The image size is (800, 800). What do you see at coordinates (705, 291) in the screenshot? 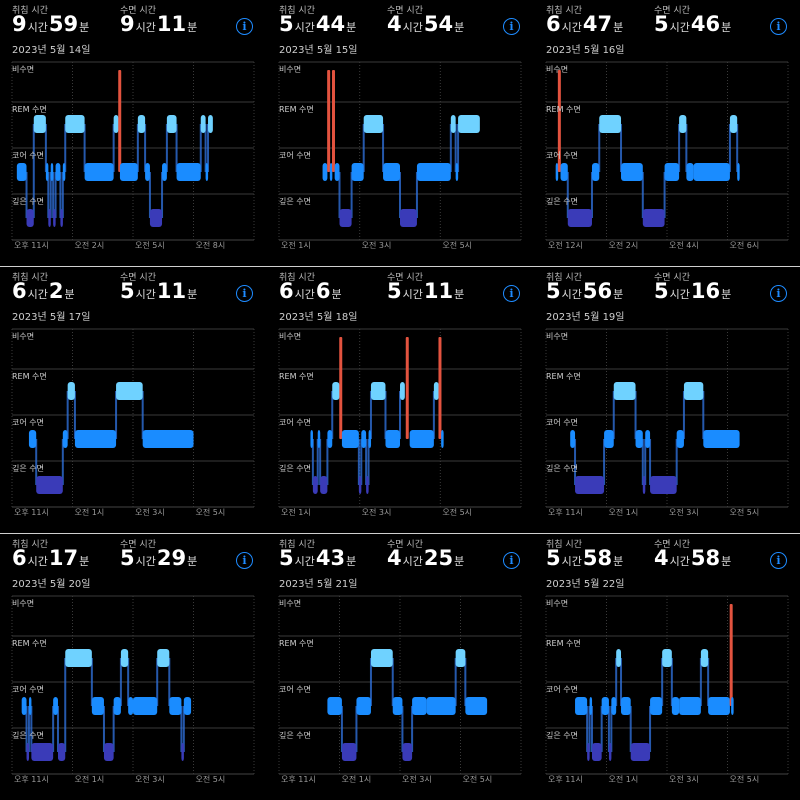
I see `minutes-value: 16` at bounding box center [705, 291].